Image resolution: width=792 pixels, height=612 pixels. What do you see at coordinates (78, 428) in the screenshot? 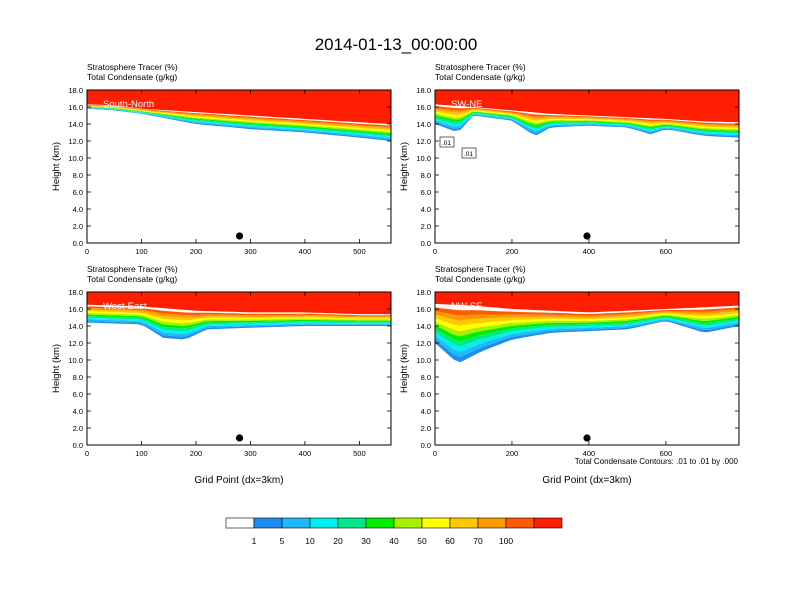
I see `y-tick-label: 2.0` at bounding box center [78, 428].